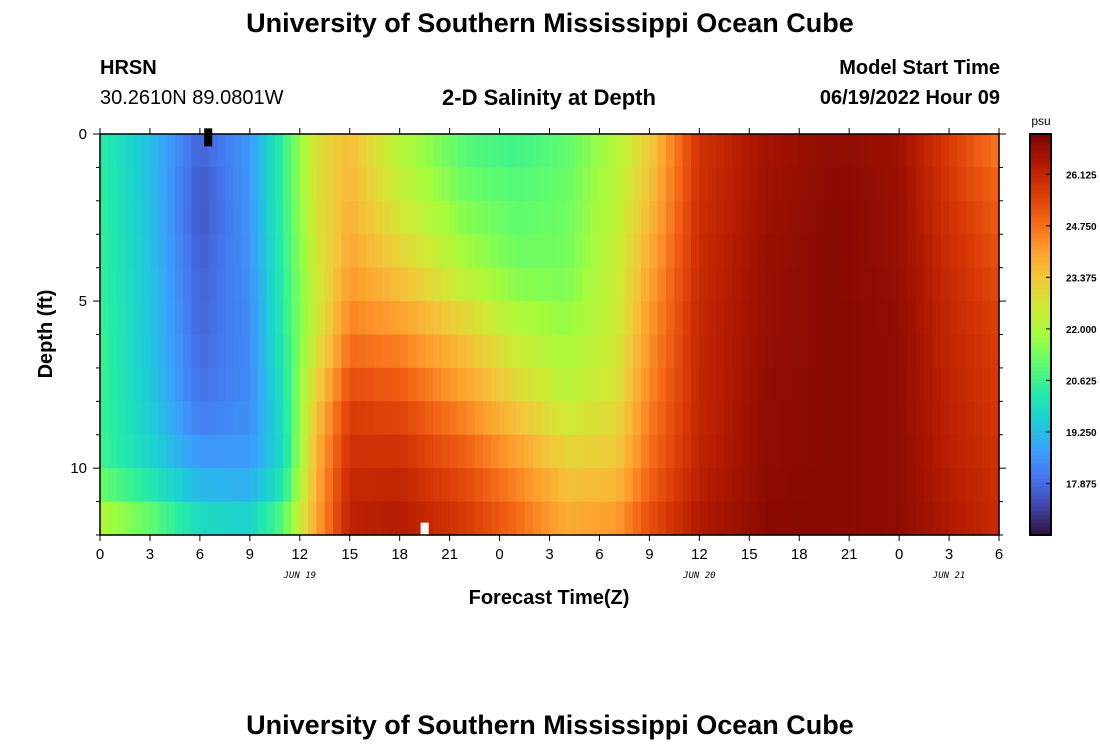  I want to click on minimum-marker, so click(208, 137).